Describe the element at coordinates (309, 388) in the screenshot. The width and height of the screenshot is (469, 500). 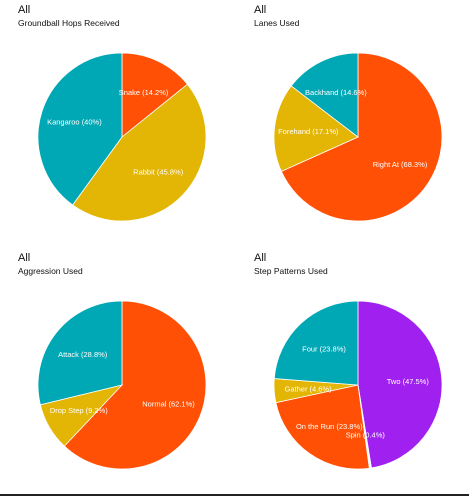
I see `slice-label-3: Gather (4.6%)` at that location.